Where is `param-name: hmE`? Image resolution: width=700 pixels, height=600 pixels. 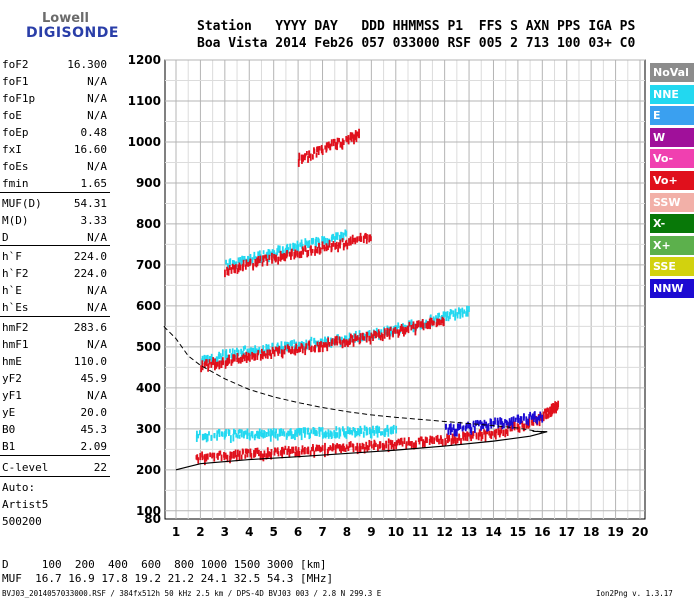
param-name: hmE is located at coordinates (12, 361).